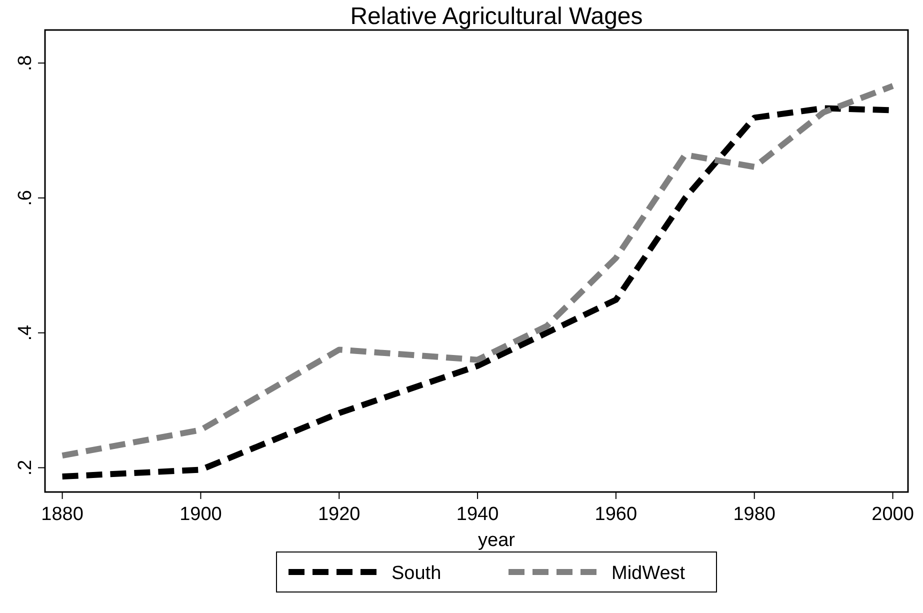 The image size is (923, 613). Describe the element at coordinates (25, 468) in the screenshot. I see `y-tick-label: .2` at that location.